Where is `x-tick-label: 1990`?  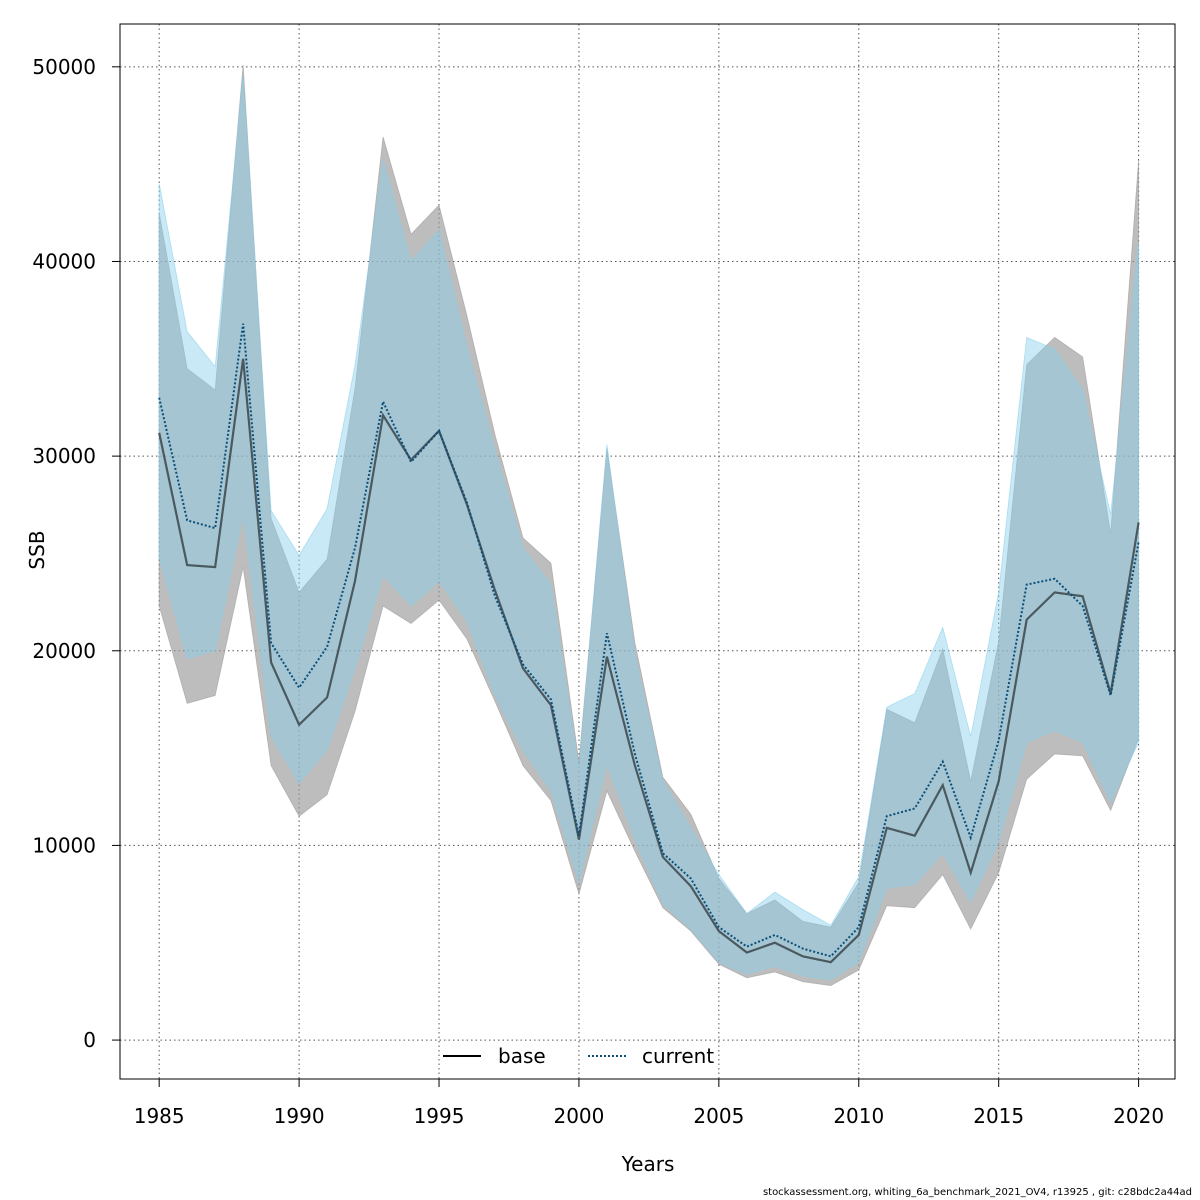
x-tick-label: 1990 is located at coordinates (299, 1116).